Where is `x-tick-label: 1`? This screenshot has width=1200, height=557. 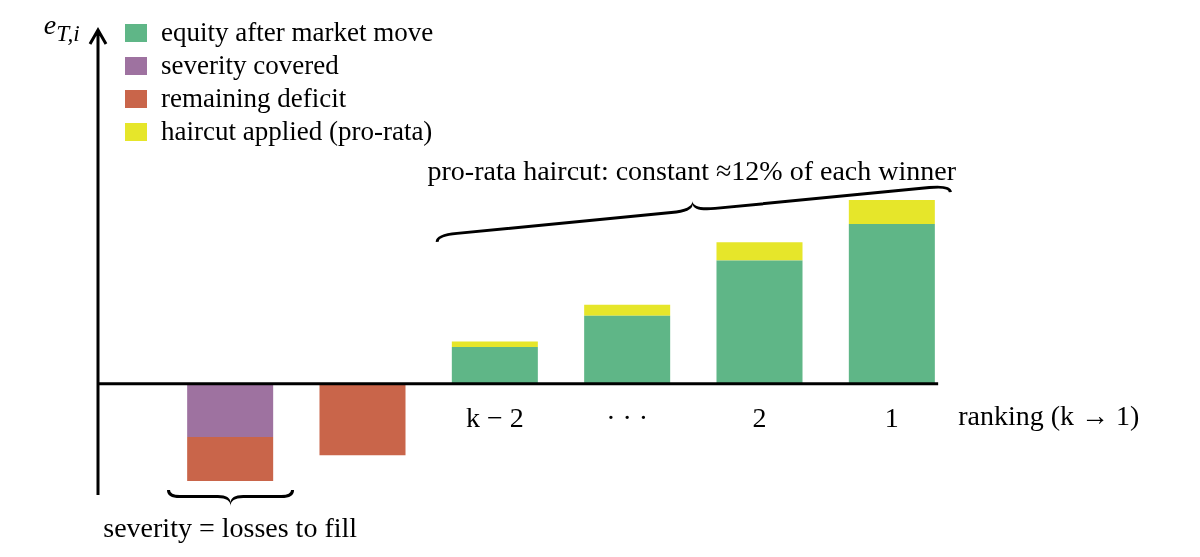
x-tick-label: 1 is located at coordinates (891, 418).